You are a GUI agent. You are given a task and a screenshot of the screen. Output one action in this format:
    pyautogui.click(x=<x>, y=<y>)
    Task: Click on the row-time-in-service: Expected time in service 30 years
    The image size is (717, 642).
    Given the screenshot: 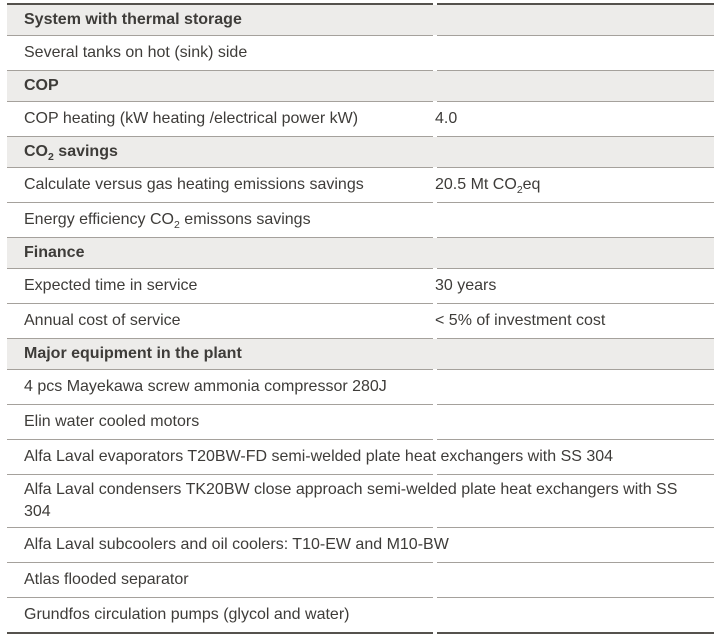 What is the action you would take?
    pyautogui.click(x=360, y=286)
    